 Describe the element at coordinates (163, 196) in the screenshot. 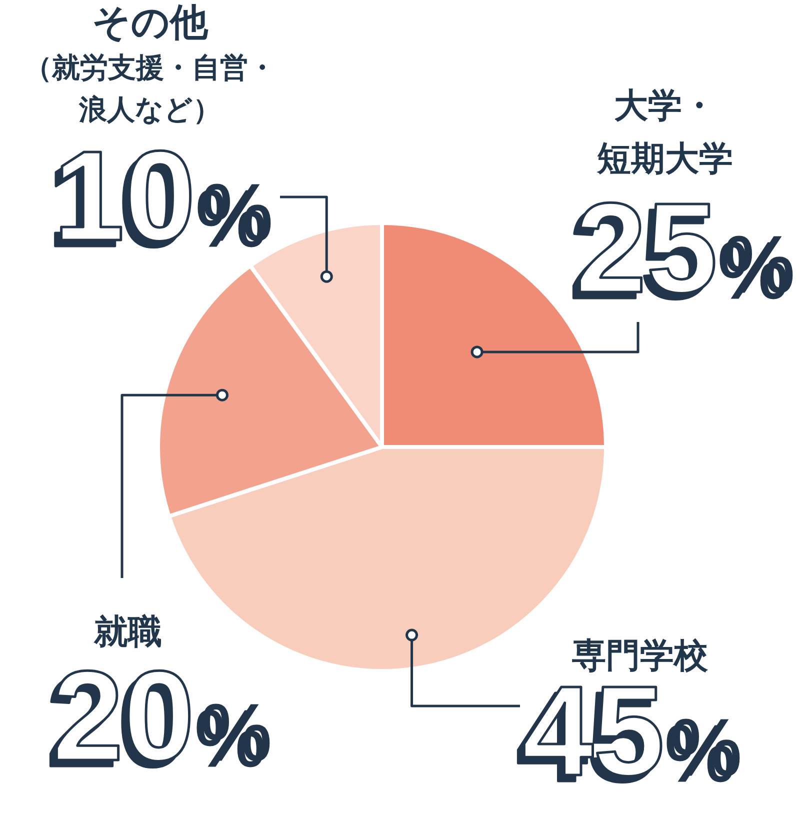

I see `data-label: 10%` at that location.